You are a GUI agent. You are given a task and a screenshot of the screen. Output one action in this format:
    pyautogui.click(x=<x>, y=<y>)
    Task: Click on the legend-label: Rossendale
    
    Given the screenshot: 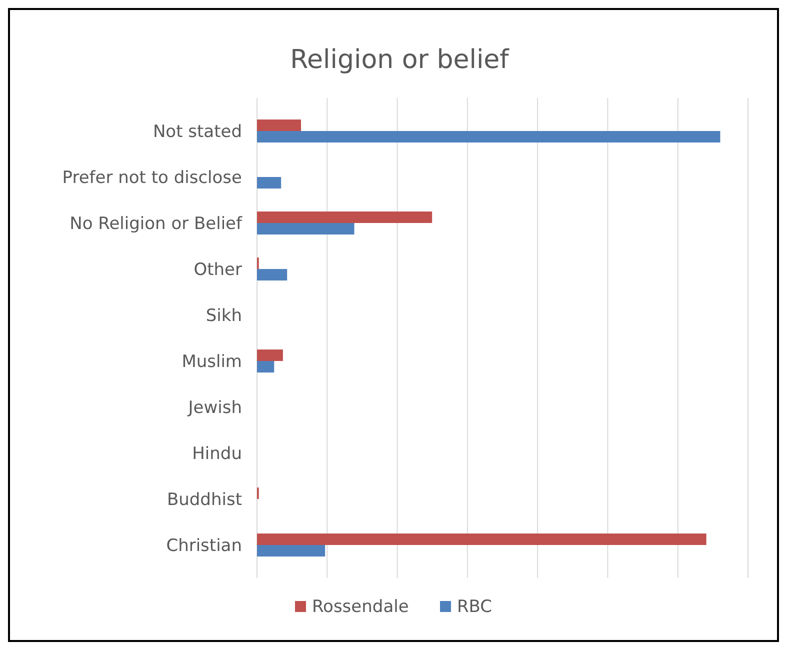 What is the action you would take?
    pyautogui.click(x=360, y=607)
    